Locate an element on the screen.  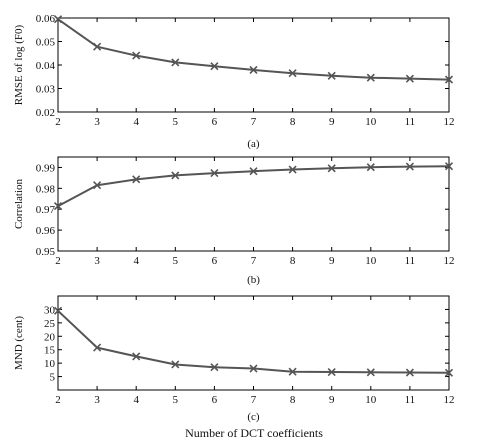
y-tick-label: 0.97 is located at coordinates (46, 210).